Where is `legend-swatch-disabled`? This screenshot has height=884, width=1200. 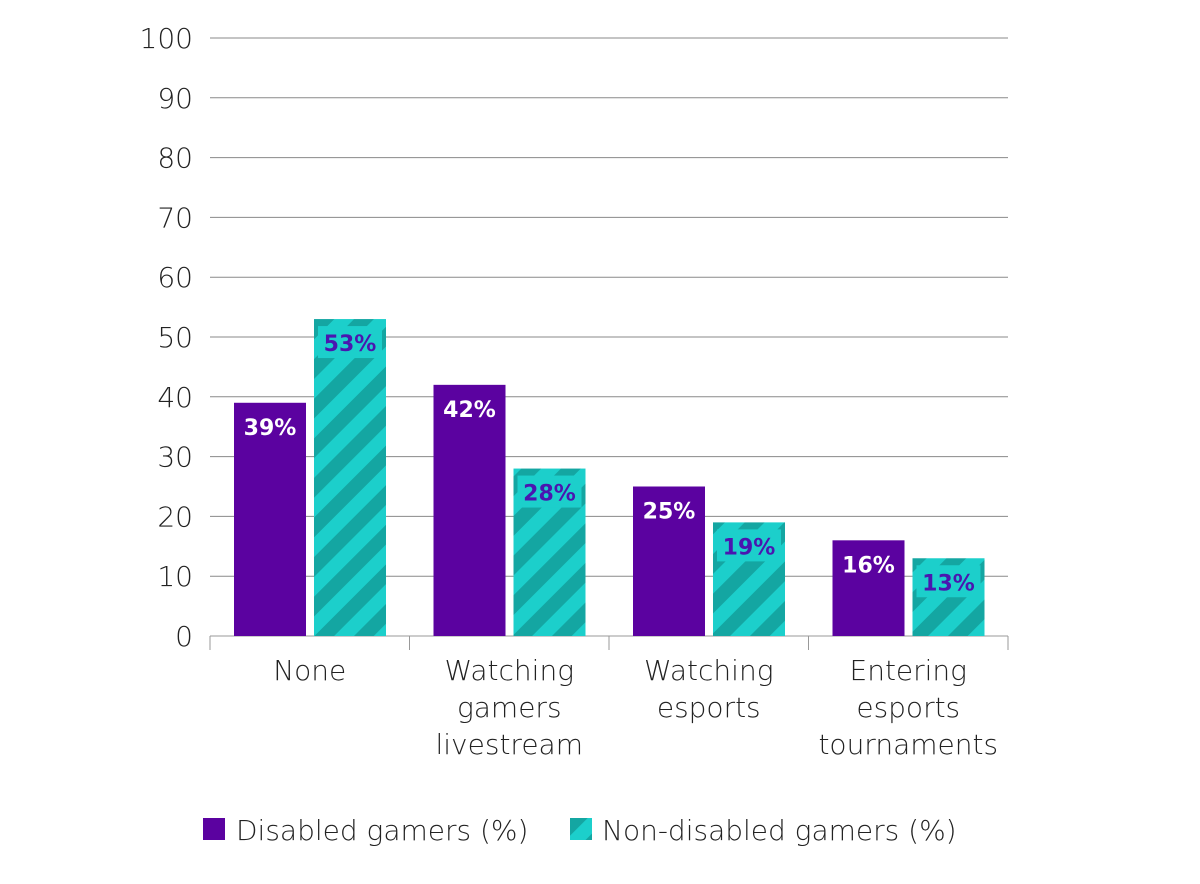
legend-swatch-disabled is located at coordinates (214, 829).